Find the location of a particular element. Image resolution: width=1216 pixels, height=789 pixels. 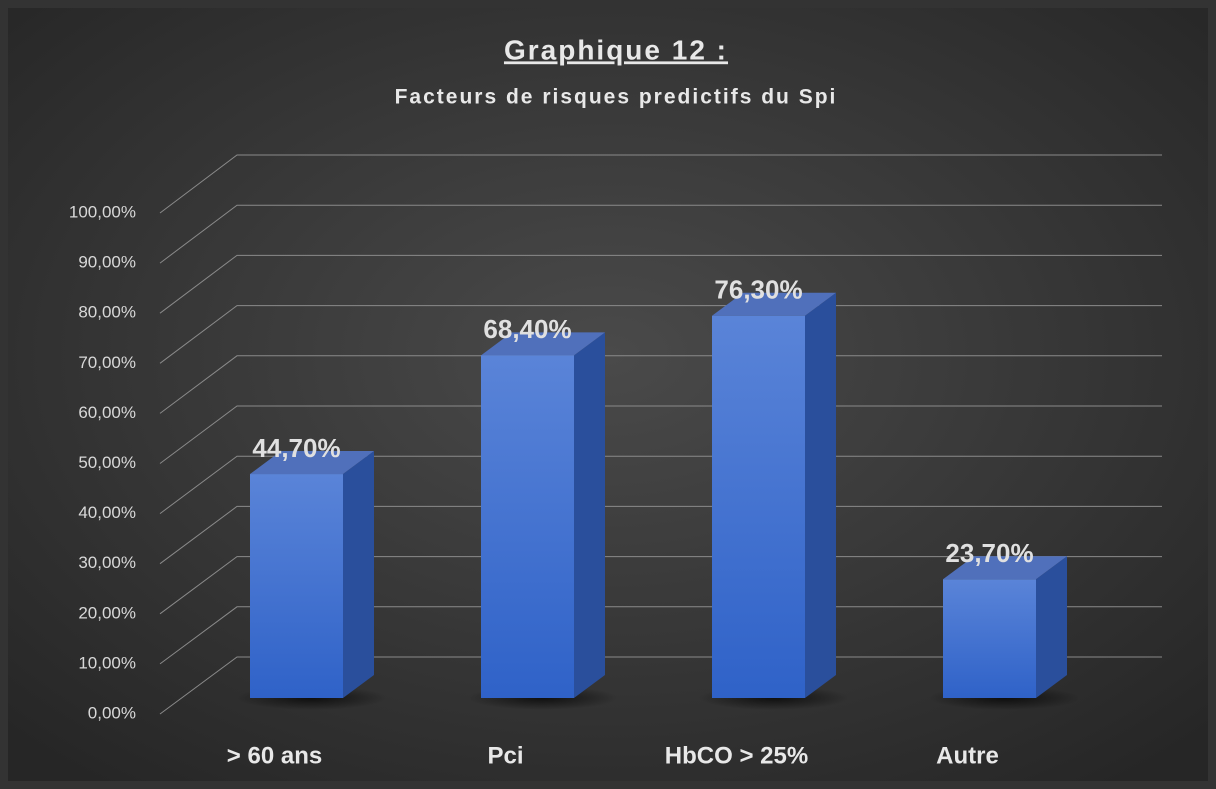

x-tick-label: Autre is located at coordinates (967, 755).